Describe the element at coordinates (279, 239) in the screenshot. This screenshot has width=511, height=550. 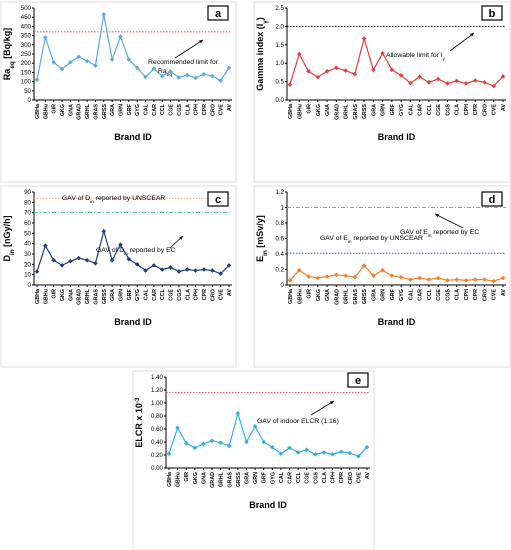
I see `y-tick-label: 0.6` at that location.